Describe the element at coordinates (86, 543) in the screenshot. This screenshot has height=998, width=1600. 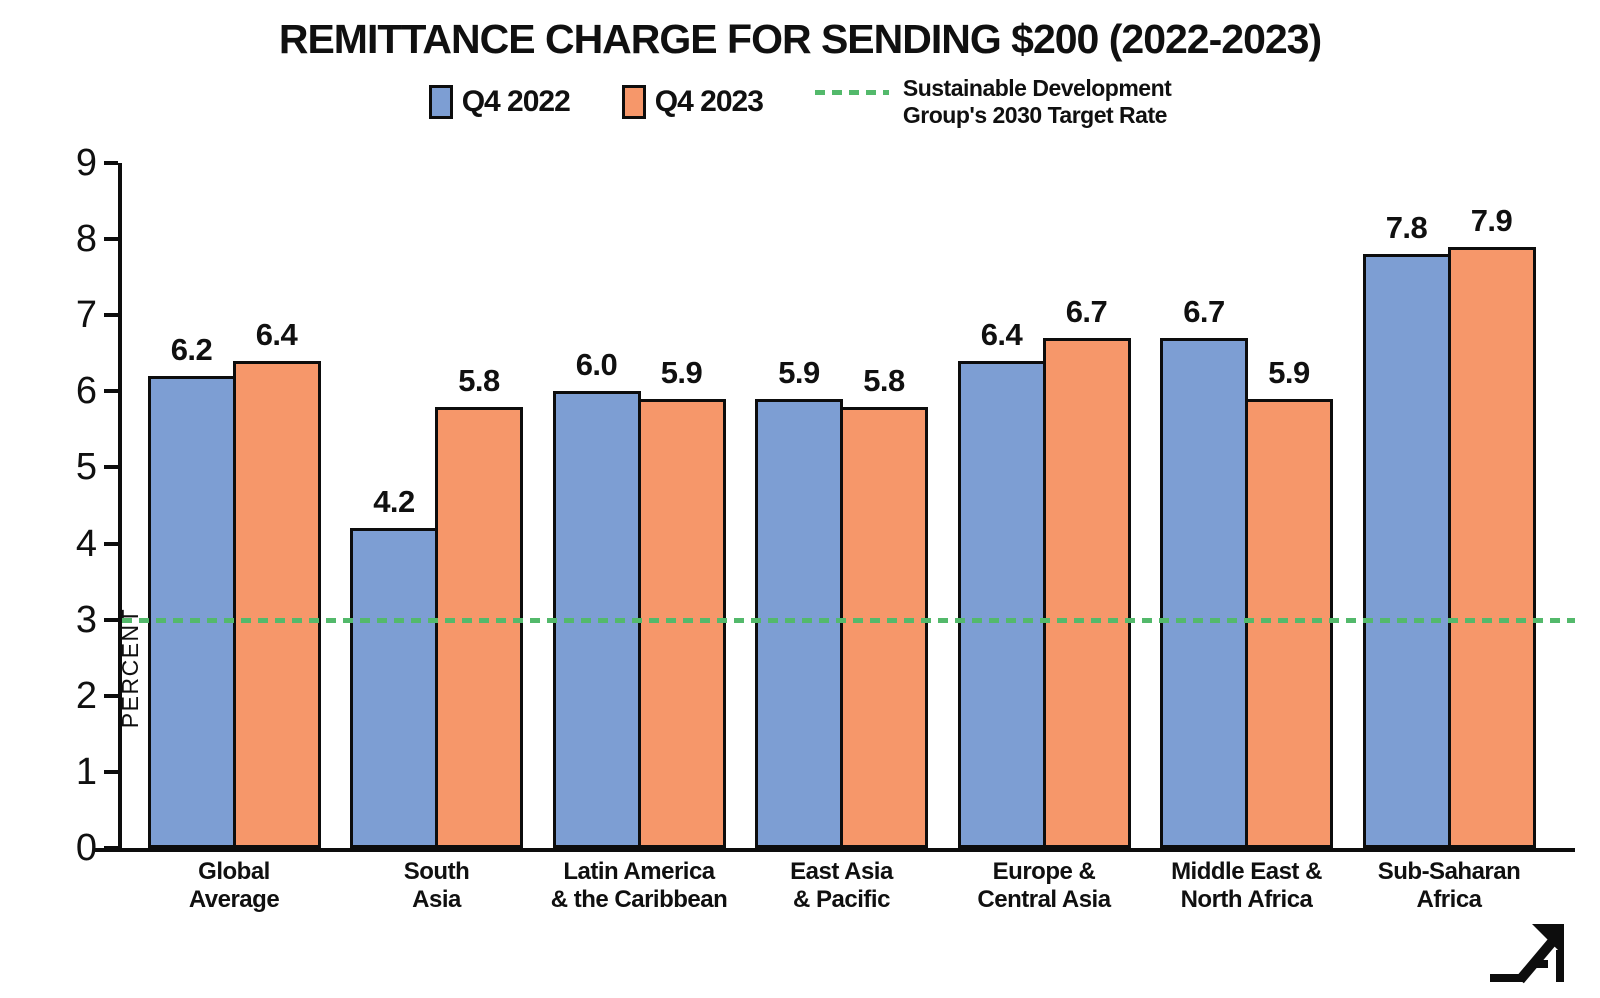
I see `y-tick-label-4: 4` at that location.